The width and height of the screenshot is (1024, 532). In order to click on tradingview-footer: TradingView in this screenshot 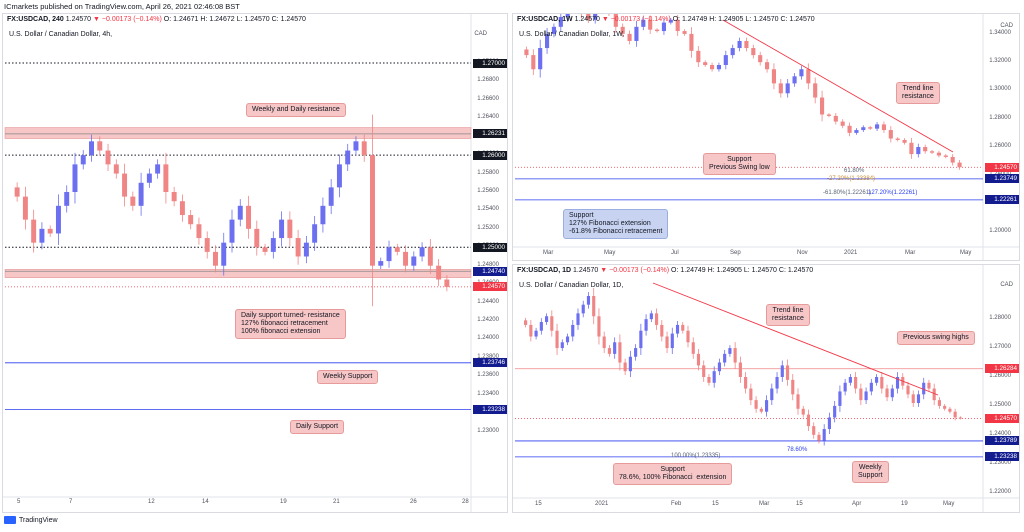, I will do `click(31, 520)`.